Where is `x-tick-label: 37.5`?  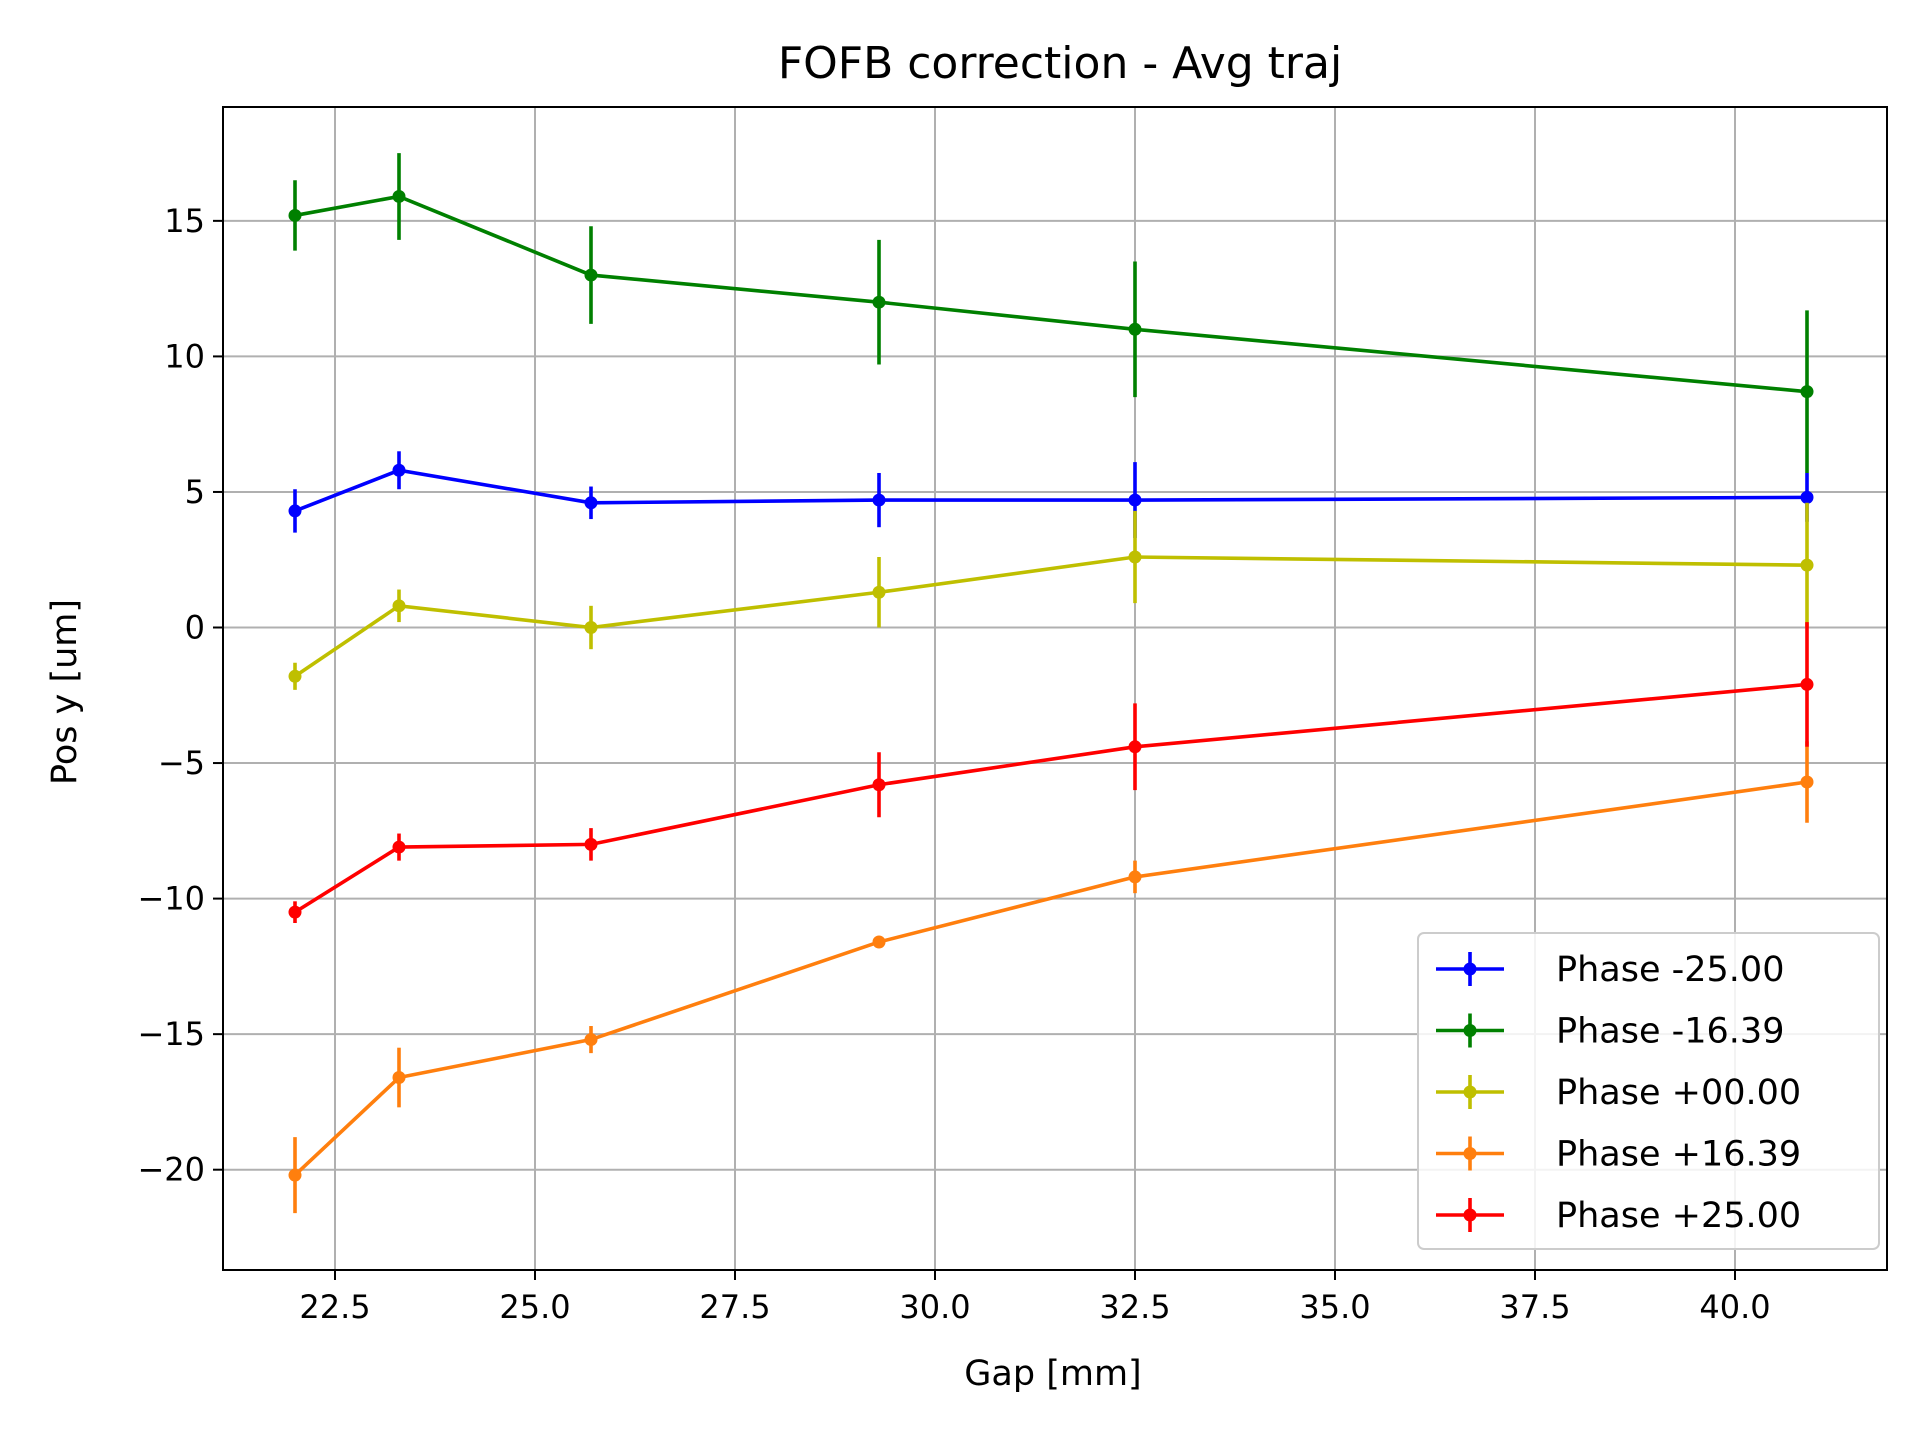 x-tick-label: 37.5 is located at coordinates (1534, 1307).